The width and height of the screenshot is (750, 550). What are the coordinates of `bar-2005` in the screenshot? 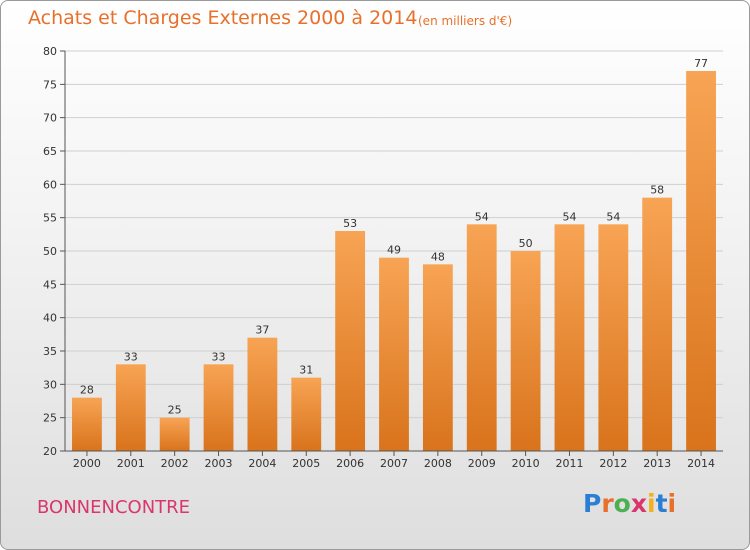 It's located at (306, 414).